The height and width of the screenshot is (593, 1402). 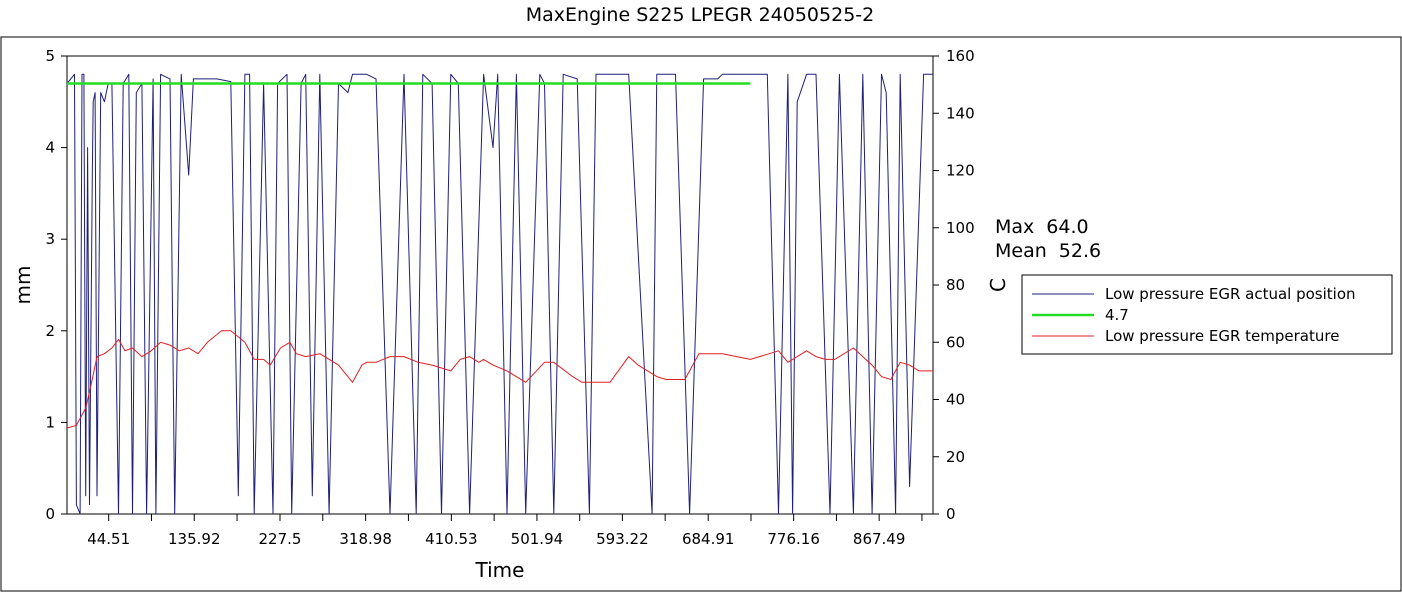 I want to click on y-right-tick-label: 100, so click(x=960, y=228).